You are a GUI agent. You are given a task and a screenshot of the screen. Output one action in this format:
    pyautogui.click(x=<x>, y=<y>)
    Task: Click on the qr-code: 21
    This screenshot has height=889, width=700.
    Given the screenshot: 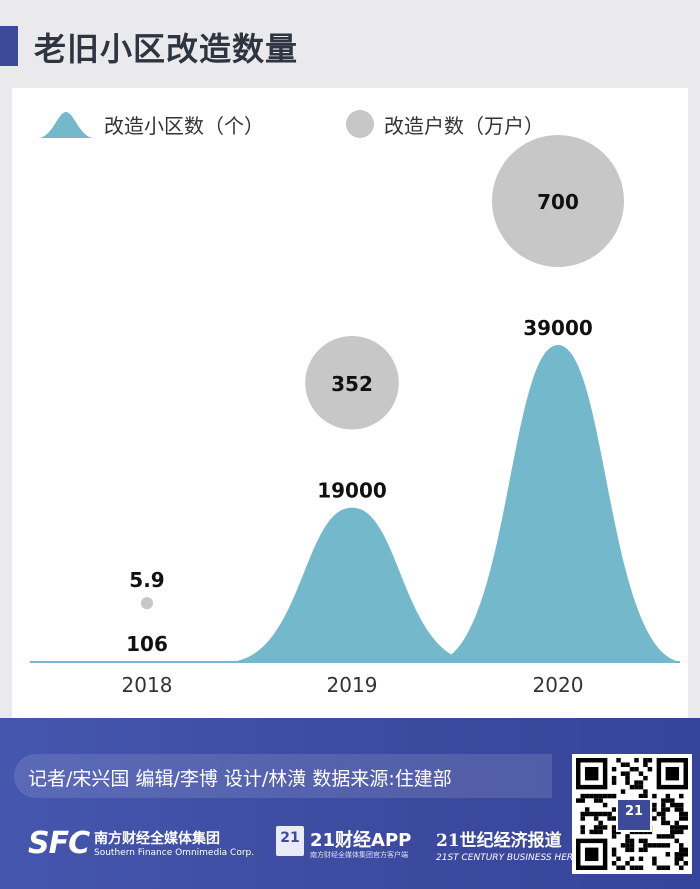 What is the action you would take?
    pyautogui.click(x=632, y=814)
    